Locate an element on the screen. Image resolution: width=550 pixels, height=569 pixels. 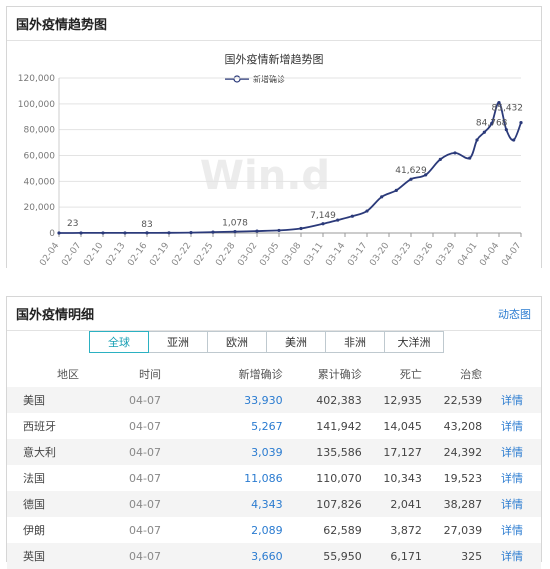
y-tick-label: 120,000 is located at coordinates (36, 79).